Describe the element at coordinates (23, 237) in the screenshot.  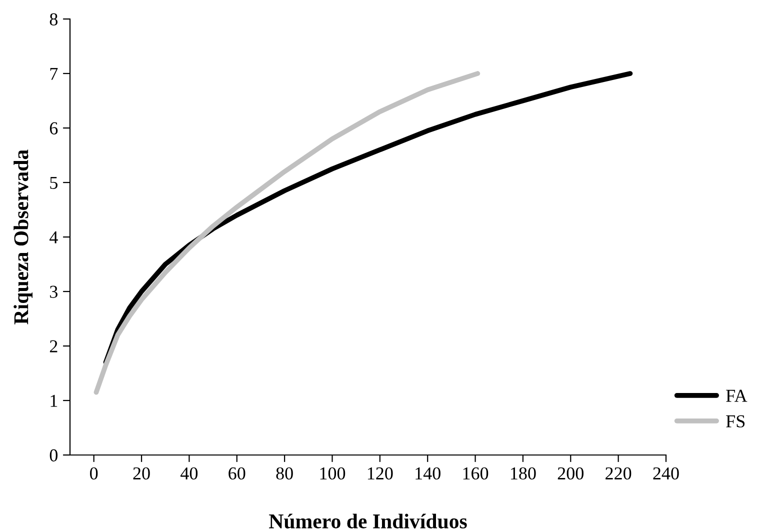
I see `y-axis-title: Riqueza Observada` at that location.